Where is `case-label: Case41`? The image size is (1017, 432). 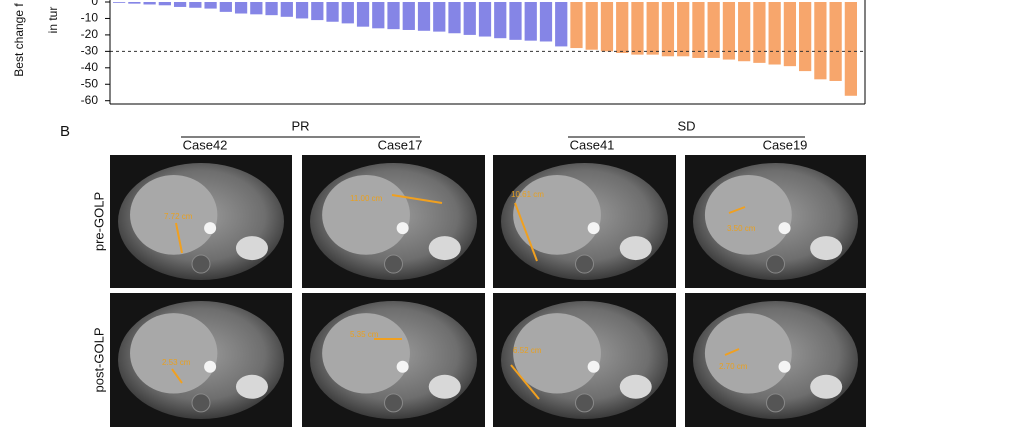
case-label: Case41 is located at coordinates (592, 144).